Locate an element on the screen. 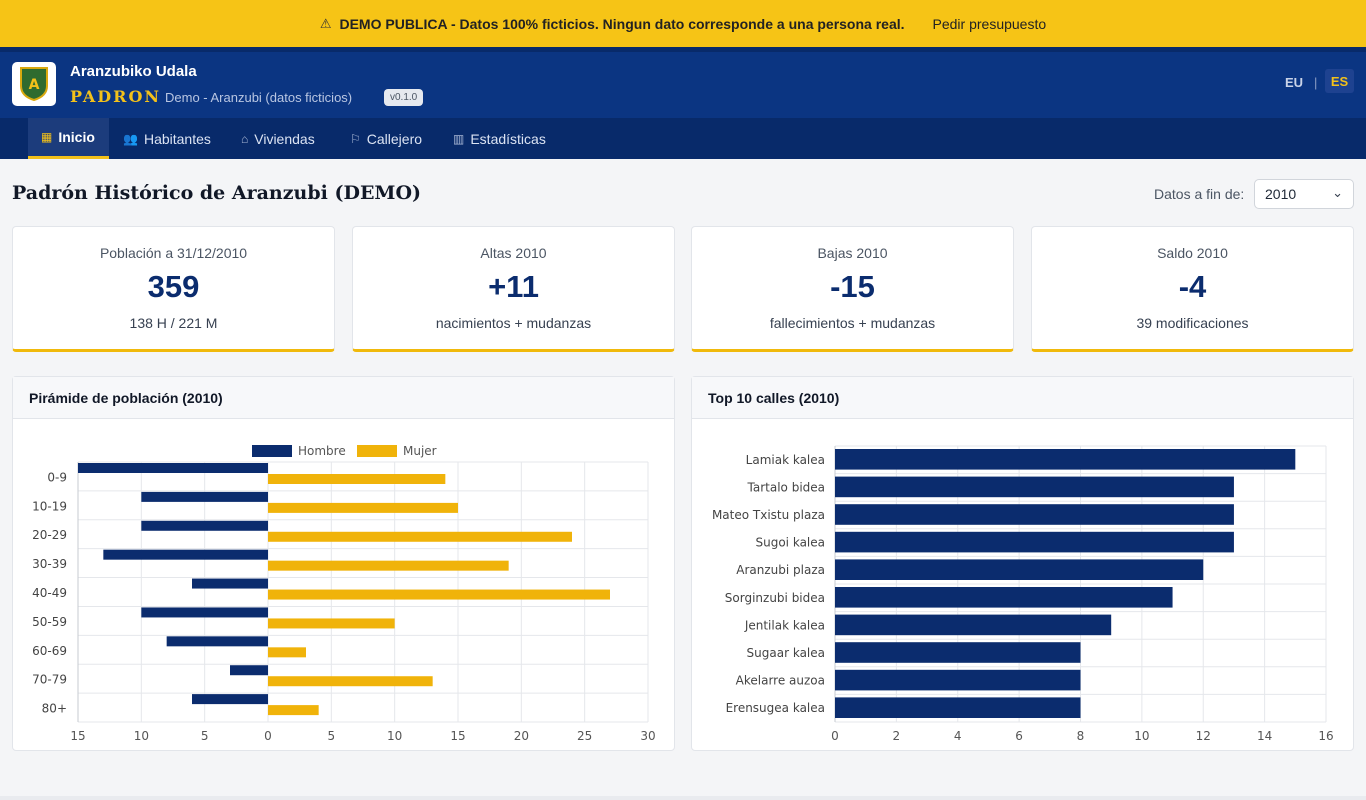 The width and height of the screenshot is (1366, 800). x-tick-label: 2 is located at coordinates (897, 736).